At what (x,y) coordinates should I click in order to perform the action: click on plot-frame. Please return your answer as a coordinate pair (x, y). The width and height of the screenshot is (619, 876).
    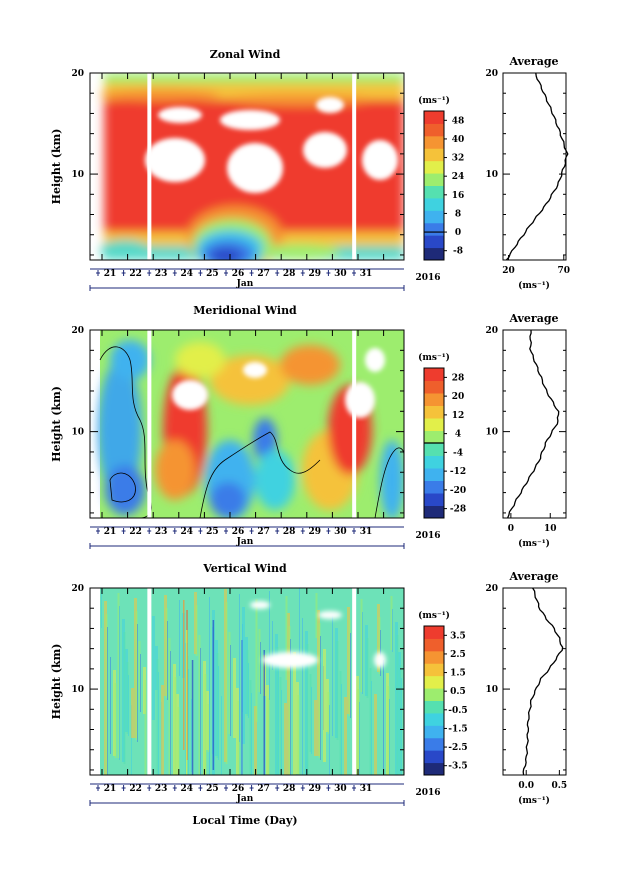
    Looking at the image, I should click on (247, 166).